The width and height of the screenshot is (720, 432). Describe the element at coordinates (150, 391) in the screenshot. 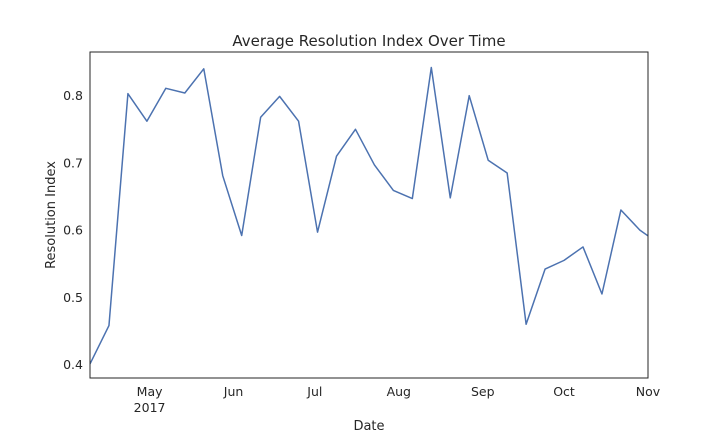

I see `x-tick-label: May` at that location.